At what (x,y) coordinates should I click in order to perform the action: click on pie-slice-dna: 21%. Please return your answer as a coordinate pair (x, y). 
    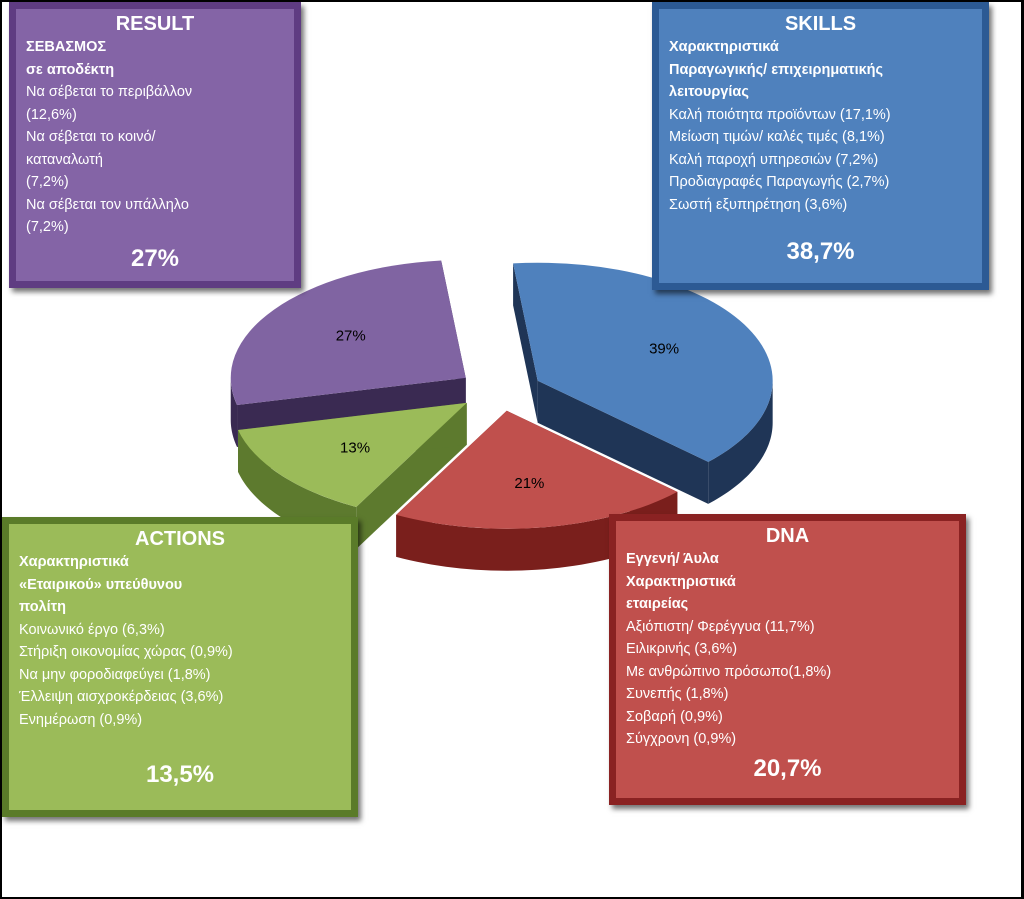
    Looking at the image, I should click on (537, 490).